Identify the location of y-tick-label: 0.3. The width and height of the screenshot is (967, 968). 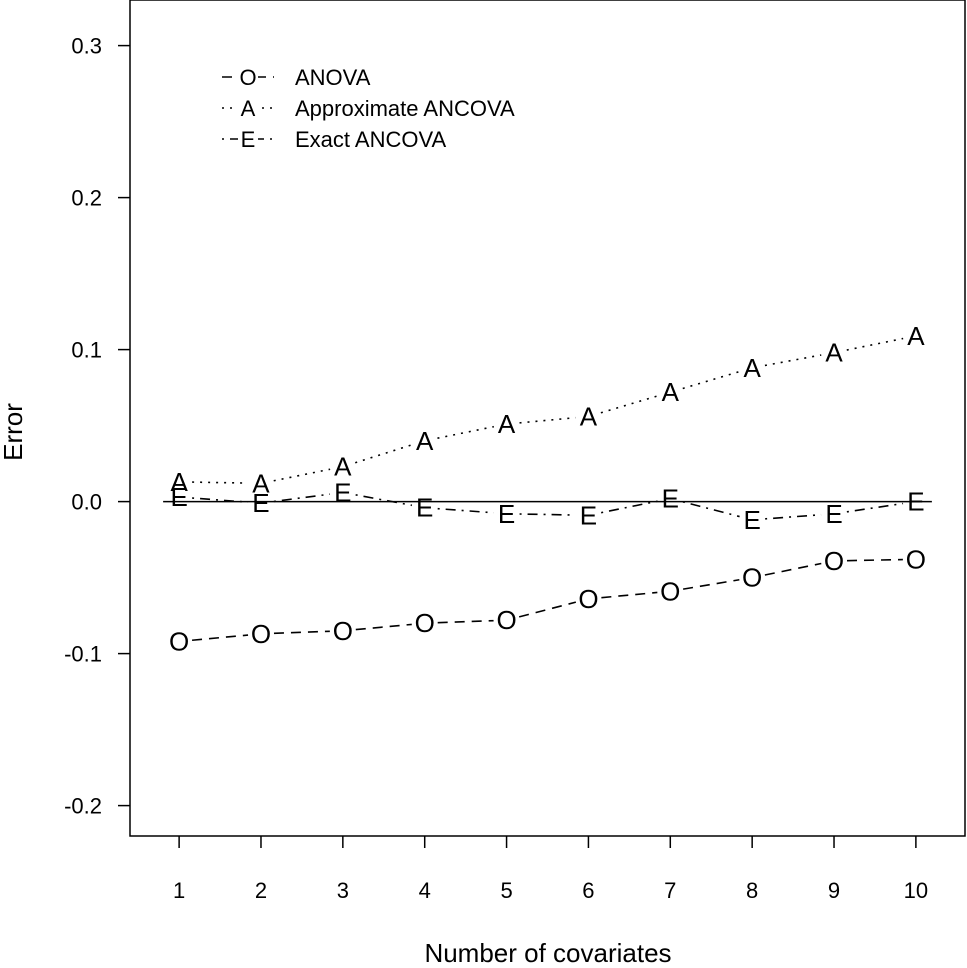
(86, 46).